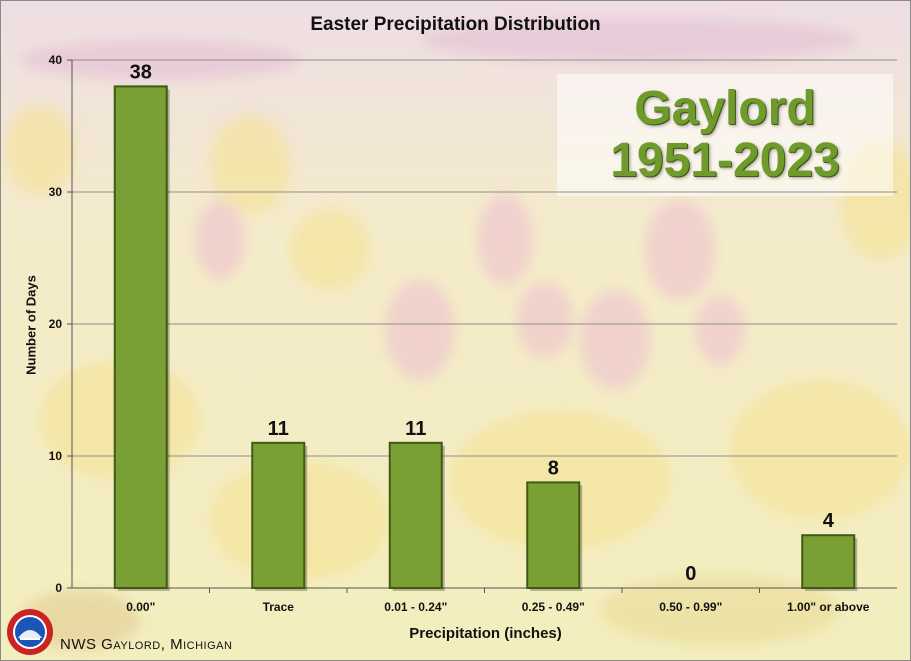  I want to click on location-inset: Gaylord 1951-2023, so click(725, 135).